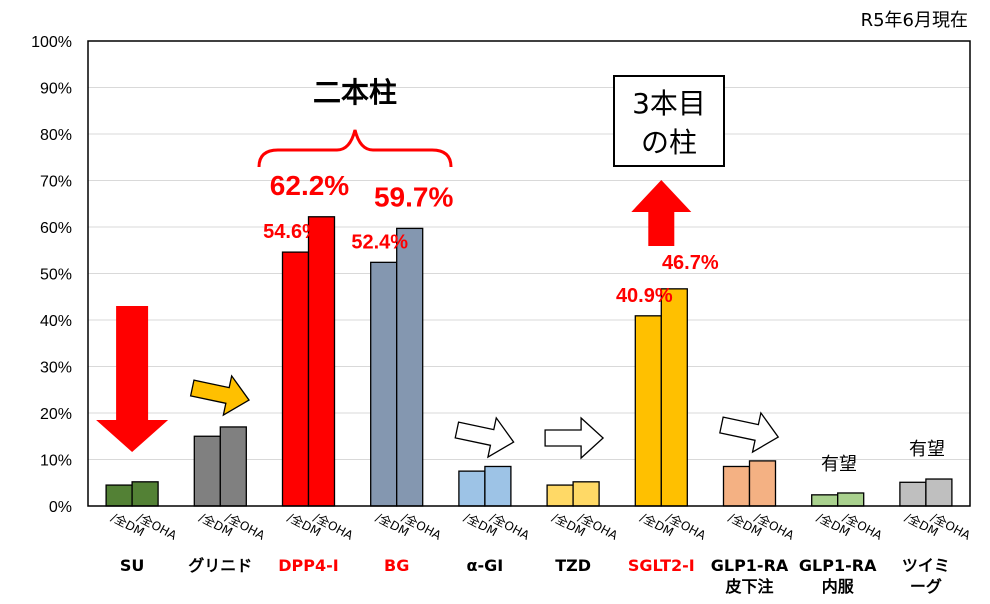 The width and height of the screenshot is (990, 604). What do you see at coordinates (413, 196) in the screenshot?
I see `data-label: 59.7%` at bounding box center [413, 196].